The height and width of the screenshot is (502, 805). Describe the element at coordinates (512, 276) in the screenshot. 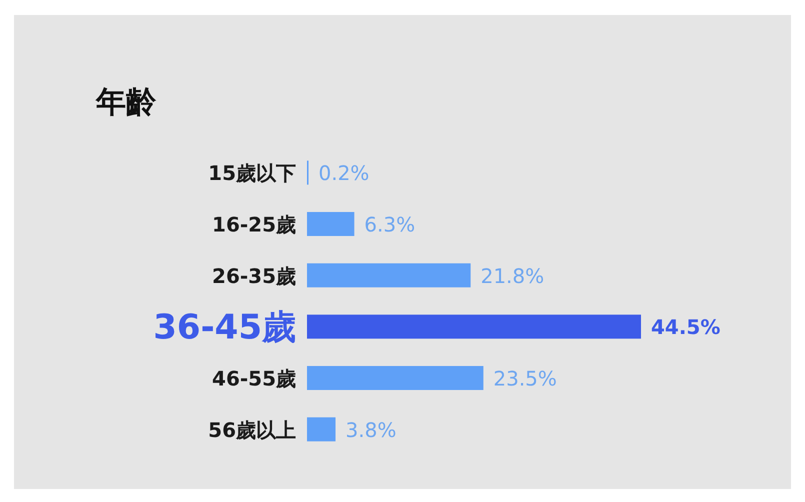

I see `data-label: 21.8%` at that location.